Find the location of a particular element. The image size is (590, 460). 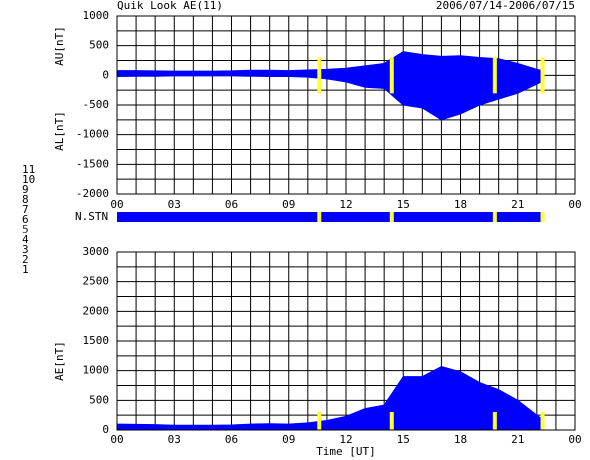

station-legend: 9 is located at coordinates (25, 189).